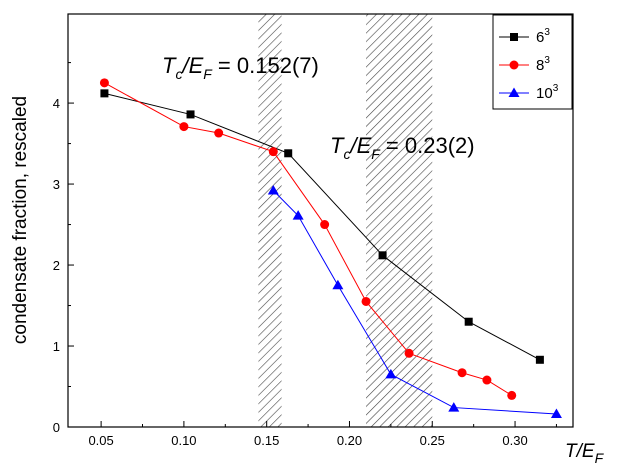 The width and height of the screenshot is (623, 471). I want to click on x-tick-label: 0.30, so click(514, 440).